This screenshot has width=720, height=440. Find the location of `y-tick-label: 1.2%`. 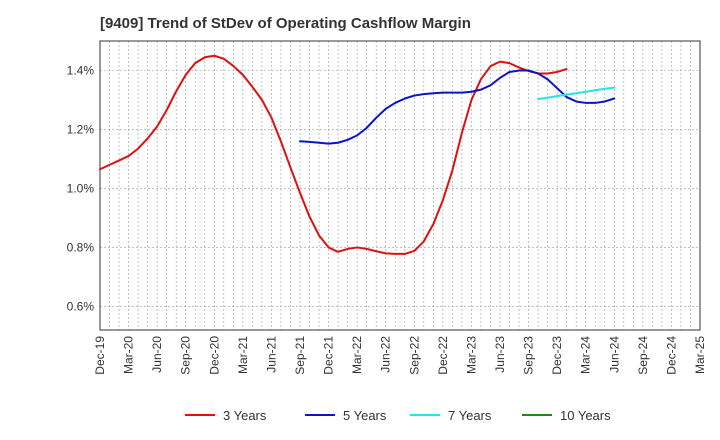

y-tick-label: 1.2% is located at coordinates (81, 129).